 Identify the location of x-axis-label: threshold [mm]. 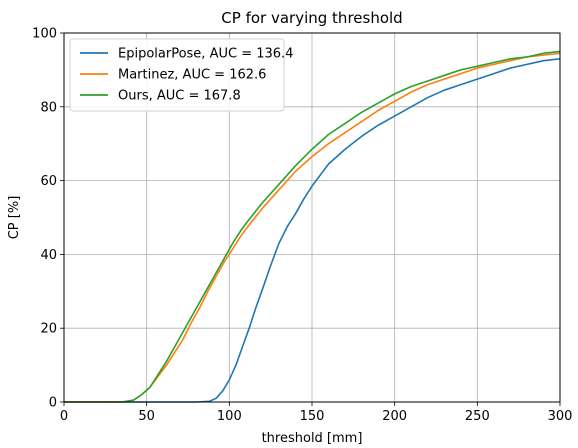
(312, 438).